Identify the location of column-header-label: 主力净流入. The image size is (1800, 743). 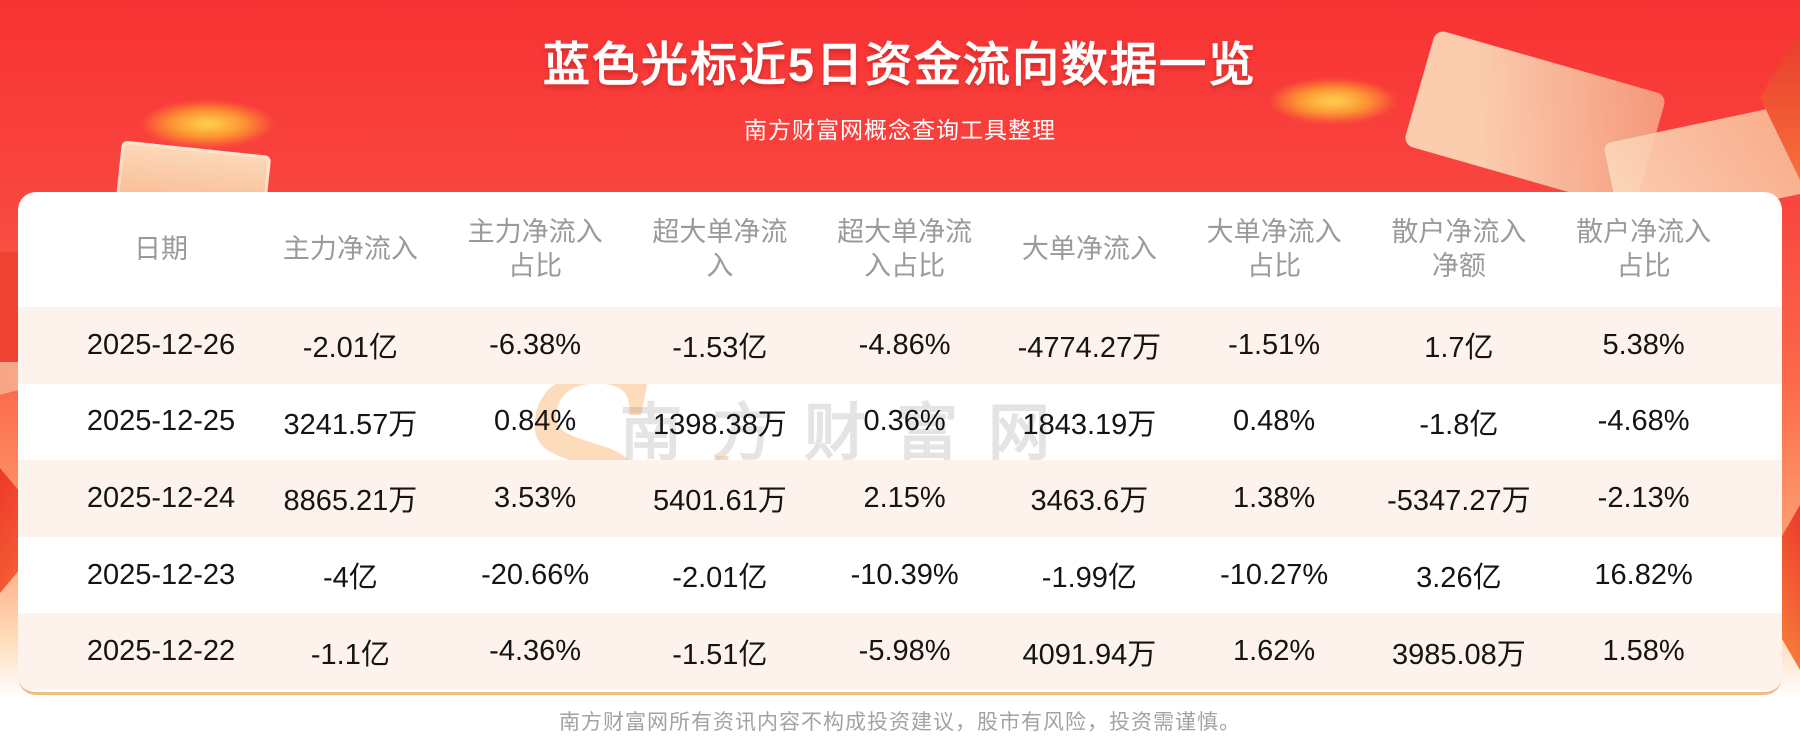
(350, 248).